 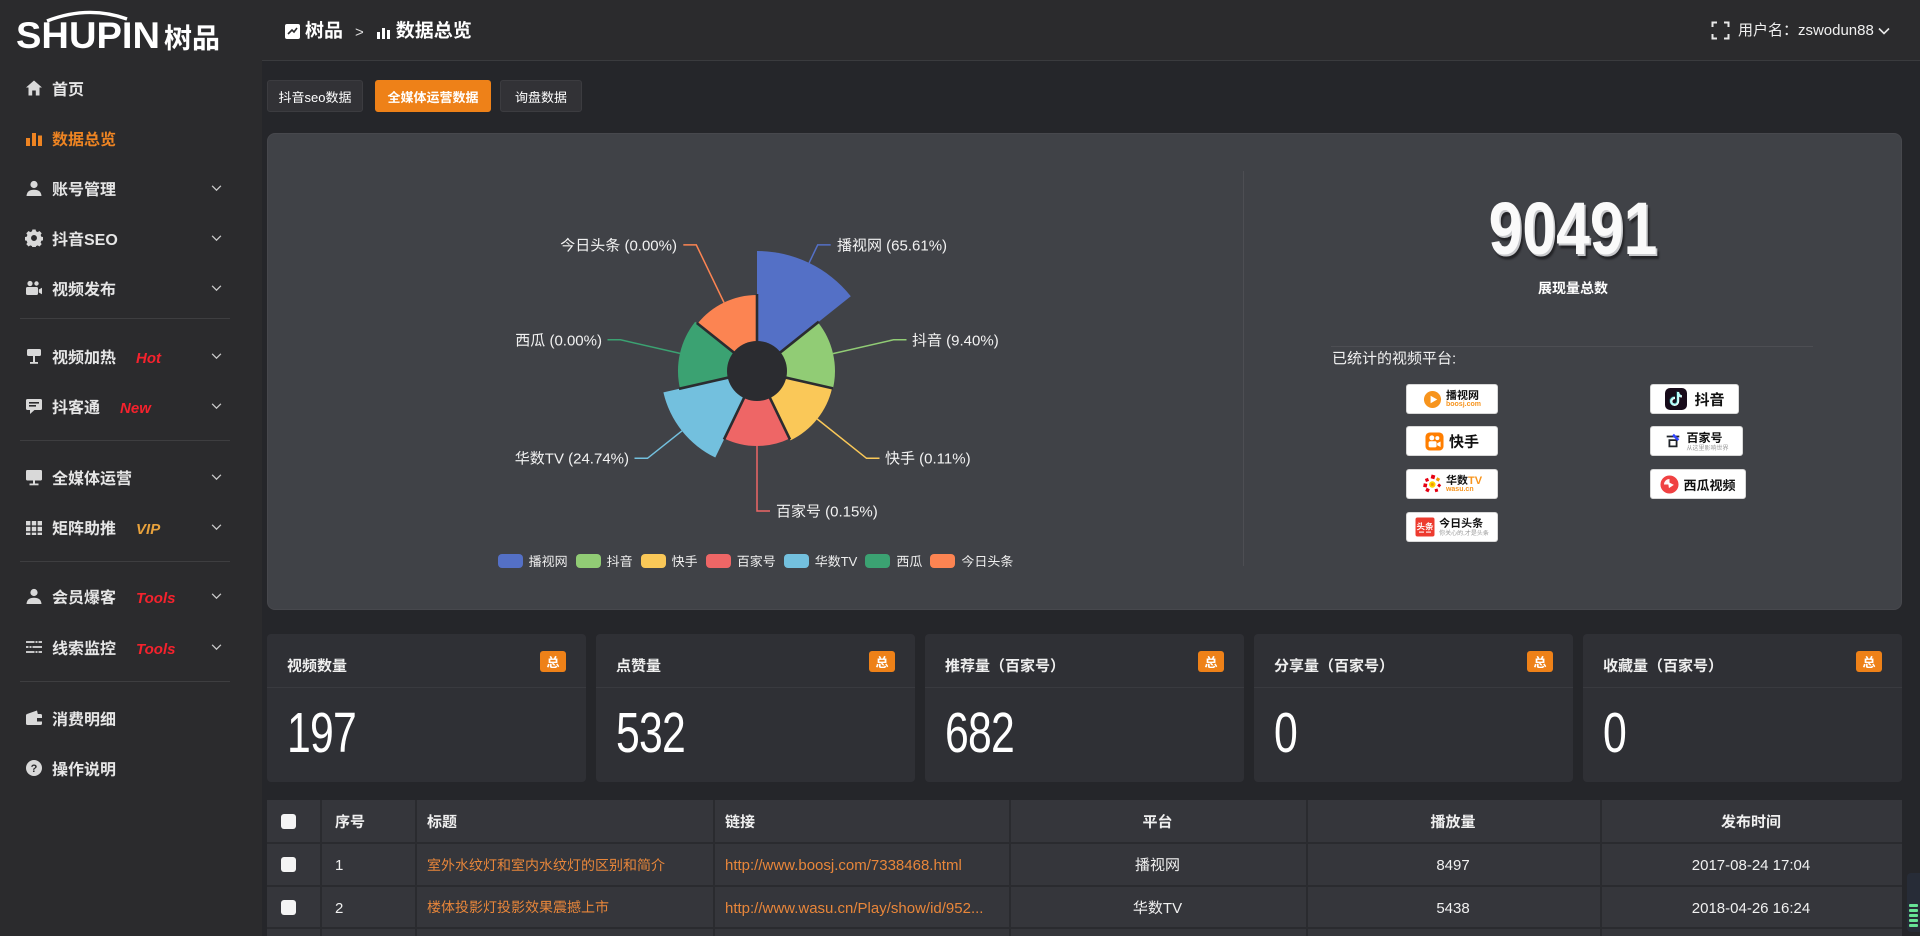 I want to click on svg-text: 树品, so click(x=192, y=36).